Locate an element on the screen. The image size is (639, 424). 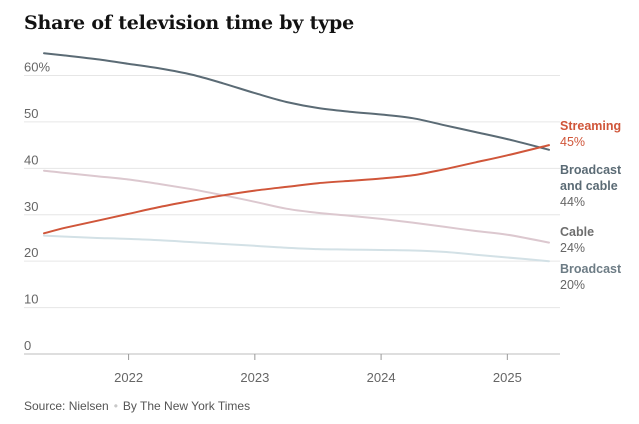
y-tick-label: 0 is located at coordinates (27, 345).